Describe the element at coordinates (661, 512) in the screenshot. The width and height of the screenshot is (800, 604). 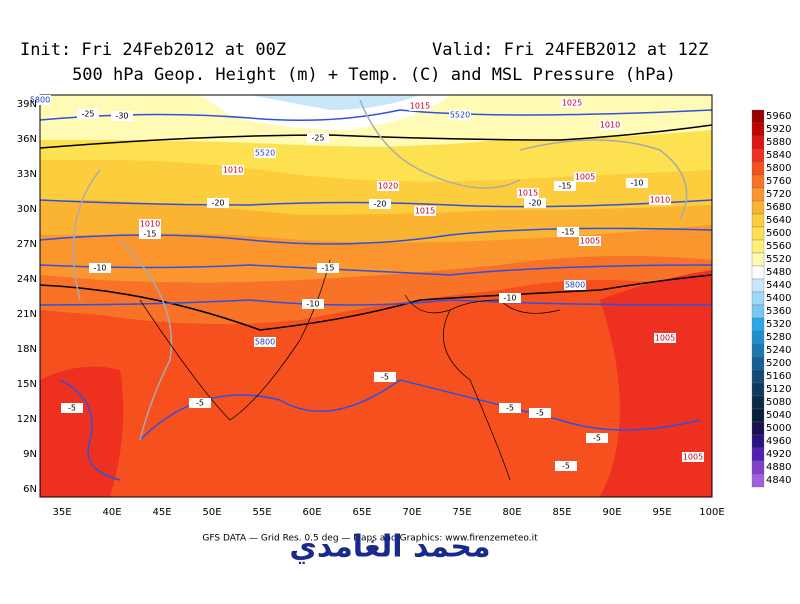
I see `lon-label: 95E` at that location.